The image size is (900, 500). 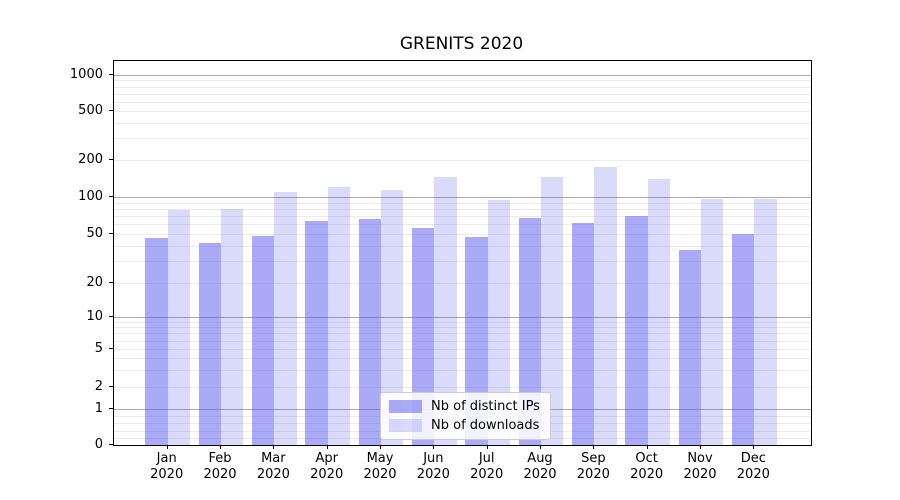 What do you see at coordinates (485, 406) in the screenshot?
I see `legend-label-distinct-ips: Nb of distinct IPs` at bounding box center [485, 406].